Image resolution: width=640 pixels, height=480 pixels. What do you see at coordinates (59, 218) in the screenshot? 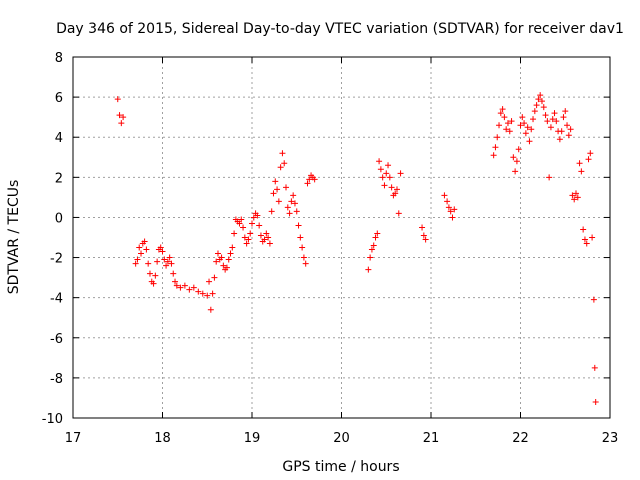
I see `y-tick-label: 0` at bounding box center [59, 218].